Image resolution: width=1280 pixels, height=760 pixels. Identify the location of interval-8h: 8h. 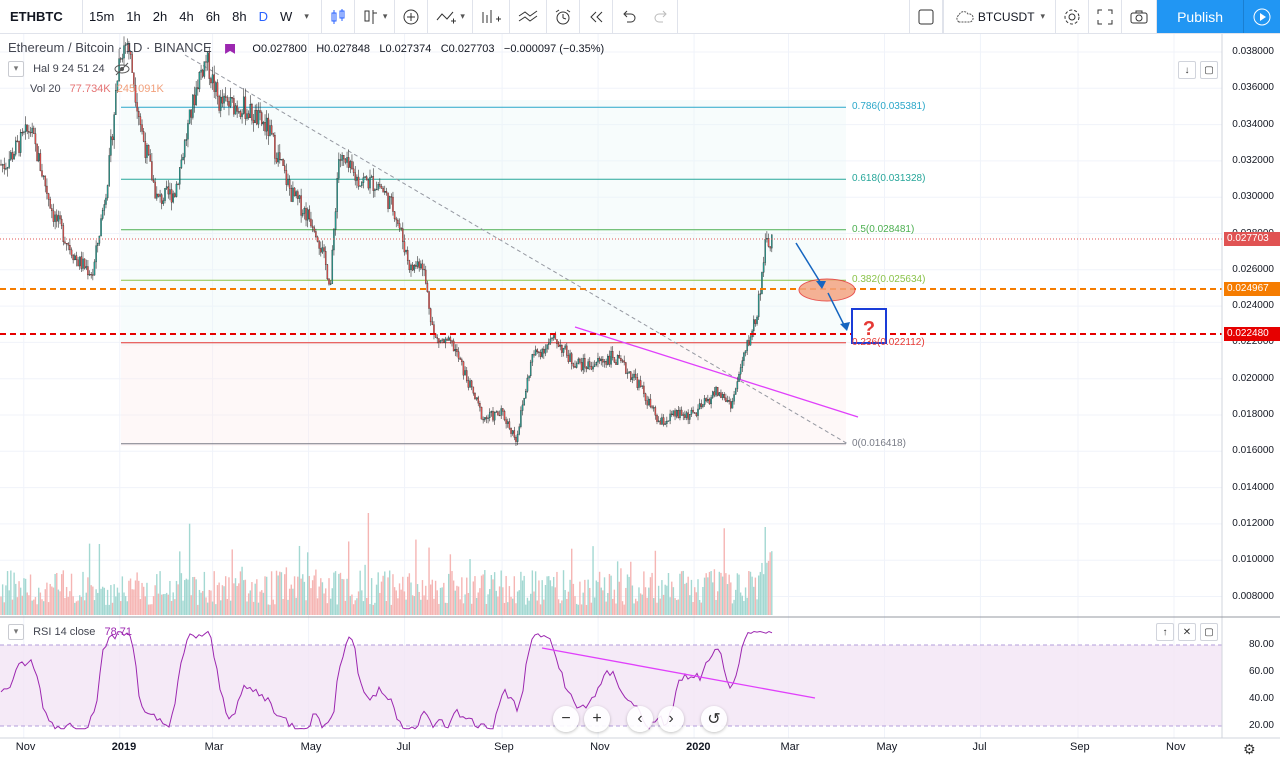
(239, 16).